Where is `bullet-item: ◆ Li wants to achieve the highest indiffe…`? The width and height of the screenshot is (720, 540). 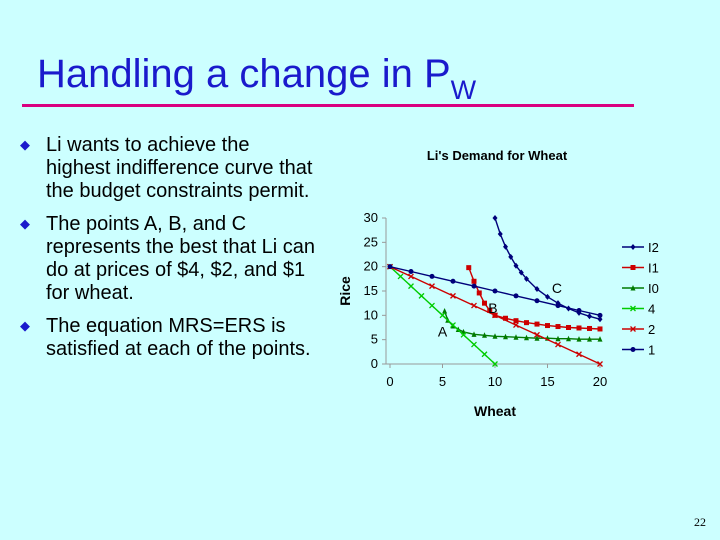 bullet-item: ◆ Li wants to achieve the highest indiffe… is located at coordinates (168, 168).